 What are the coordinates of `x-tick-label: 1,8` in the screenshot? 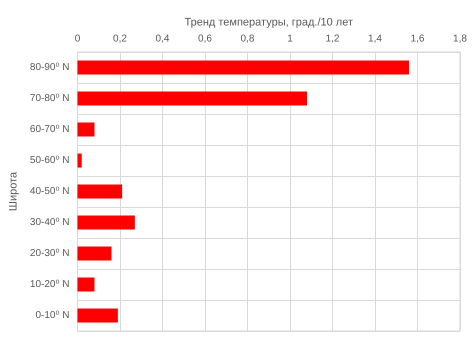 It's located at (460, 39).